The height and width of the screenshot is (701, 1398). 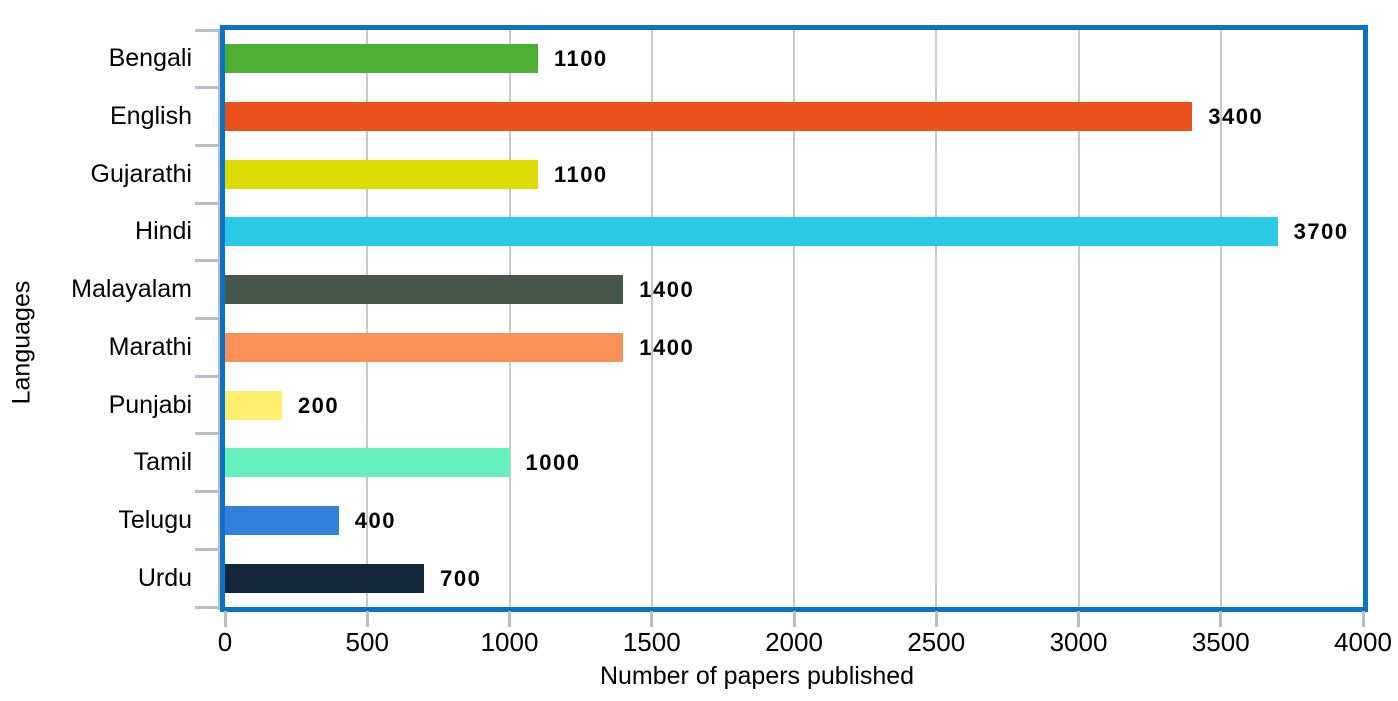 What do you see at coordinates (794, 619) in the screenshot?
I see `x-tick-2000` at bounding box center [794, 619].